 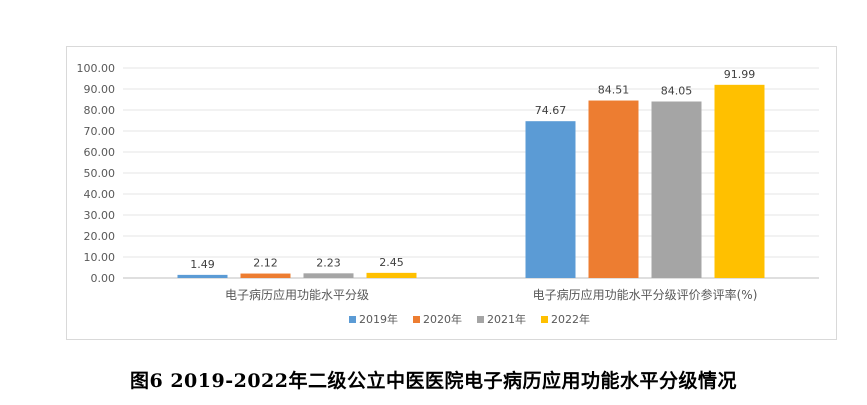 What do you see at coordinates (100, 173) in the screenshot?
I see `y-tick-label: 50.00` at bounding box center [100, 173].